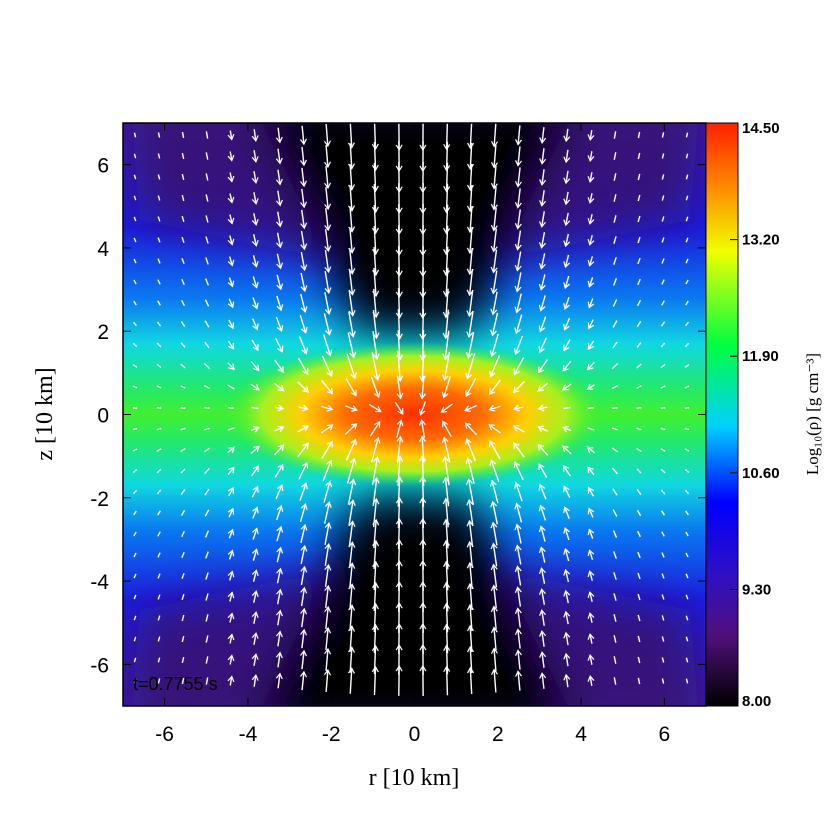  I want to click on colorbar-tick-label: 8.00, so click(756, 701).